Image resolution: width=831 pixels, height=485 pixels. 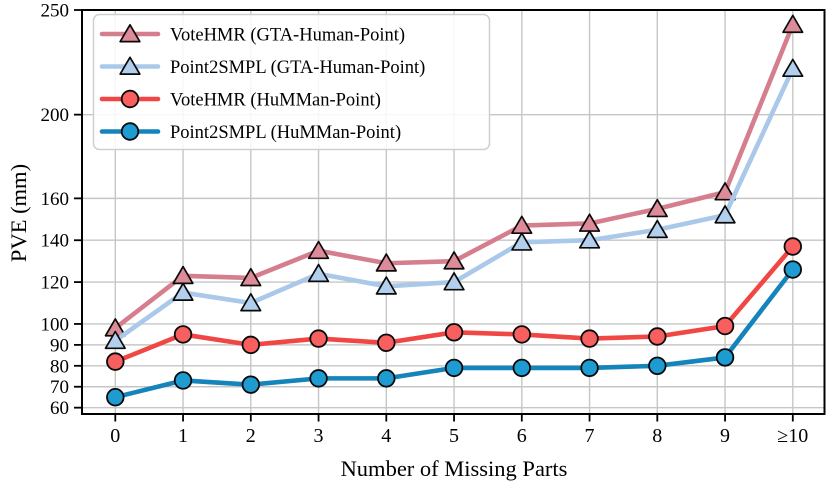 What do you see at coordinates (55, 324) in the screenshot?
I see `y-tick-label: 100` at bounding box center [55, 324].